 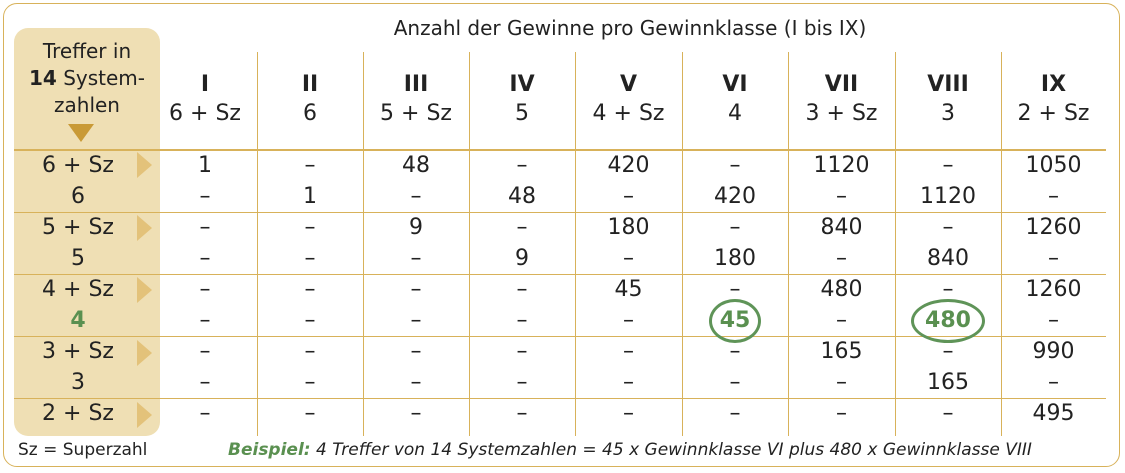 What do you see at coordinates (522, 113) in the screenshot?
I see `column-match-4: 5` at bounding box center [522, 113].